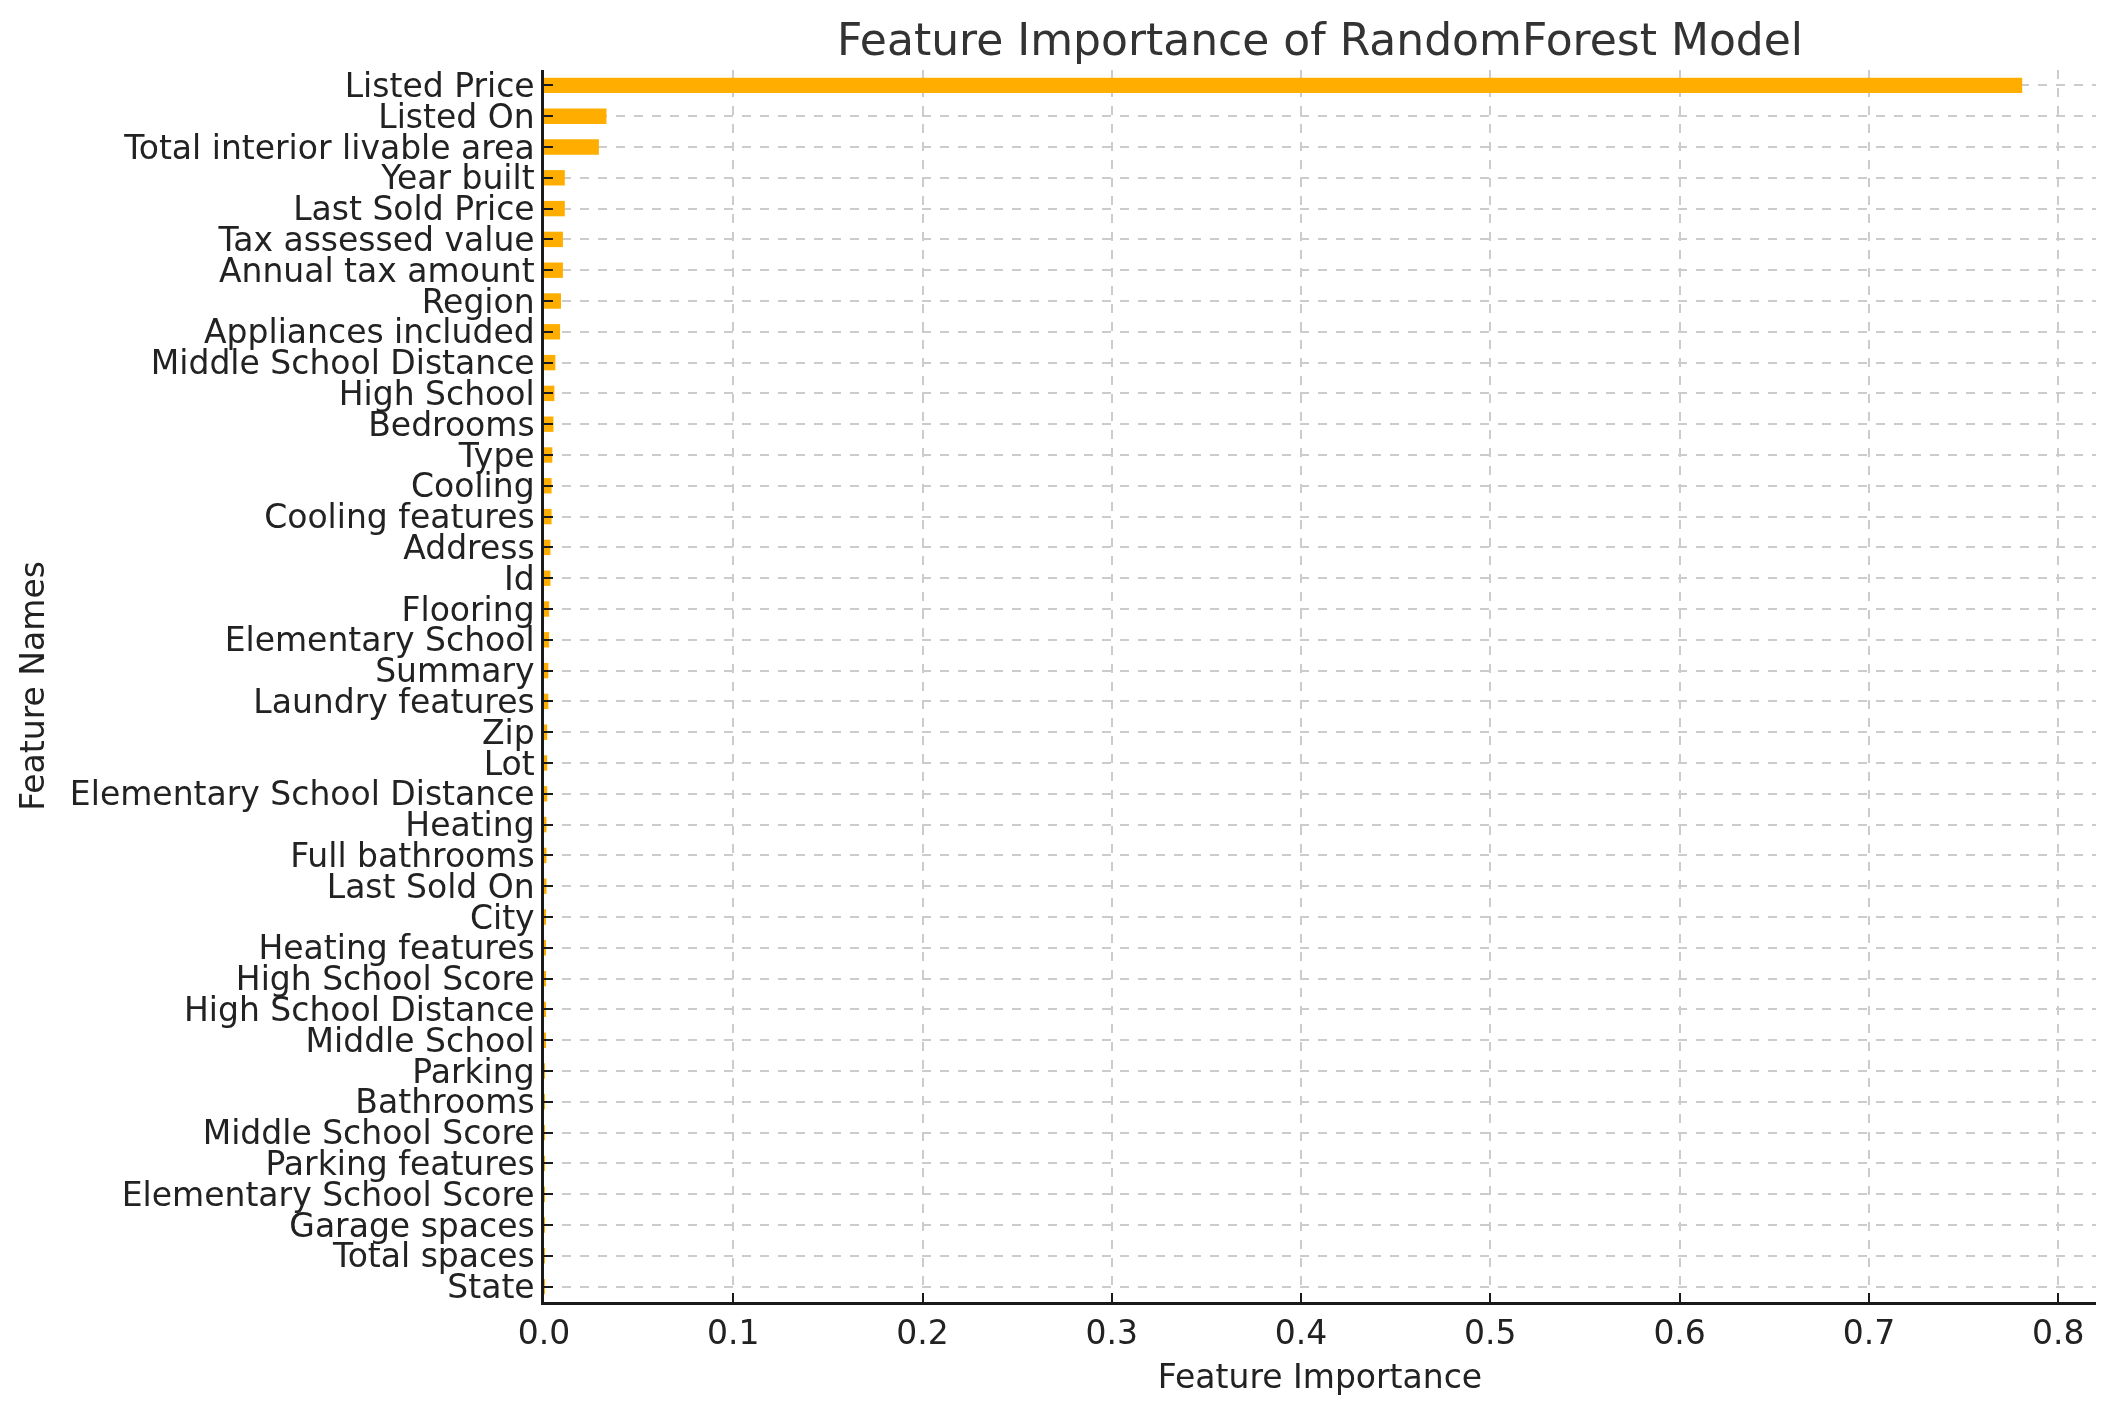  Describe the element at coordinates (2058, 1333) in the screenshot. I see `x-tick-label: 0.8` at that location.